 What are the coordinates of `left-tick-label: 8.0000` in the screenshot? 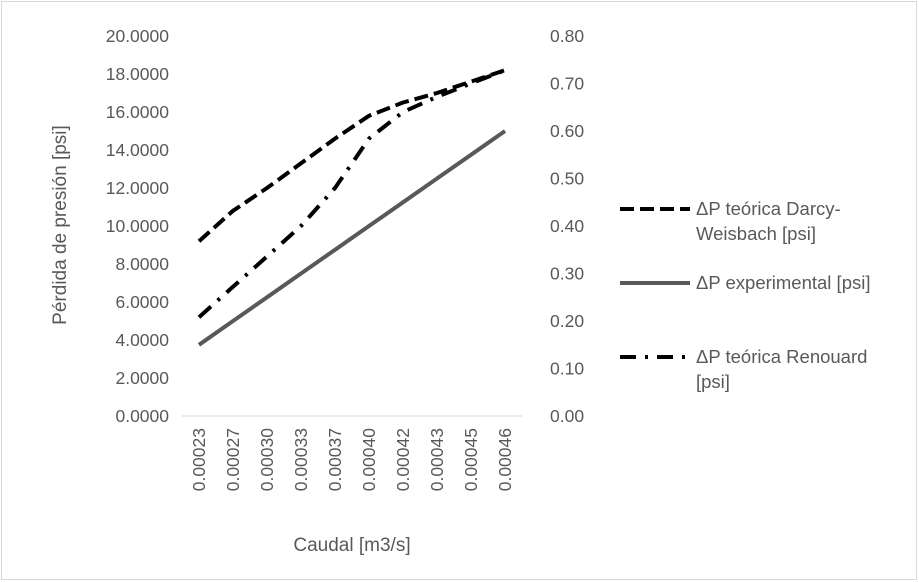 It's located at (142, 264).